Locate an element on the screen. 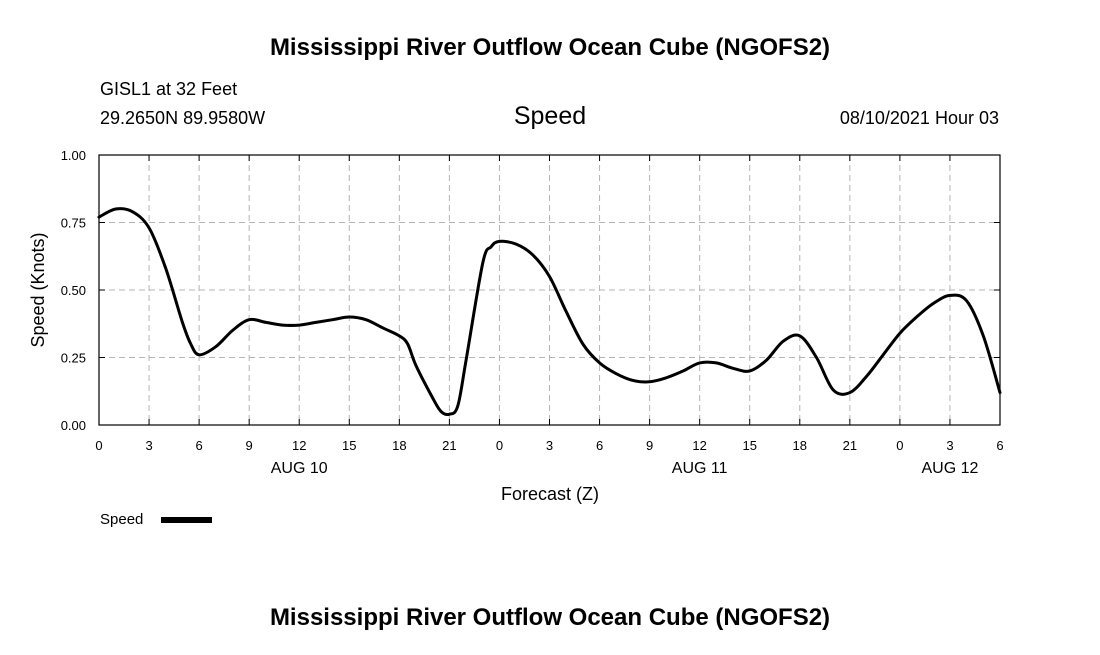 This screenshot has width=1100, height=655. legend-label: Speed is located at coordinates (121, 519).